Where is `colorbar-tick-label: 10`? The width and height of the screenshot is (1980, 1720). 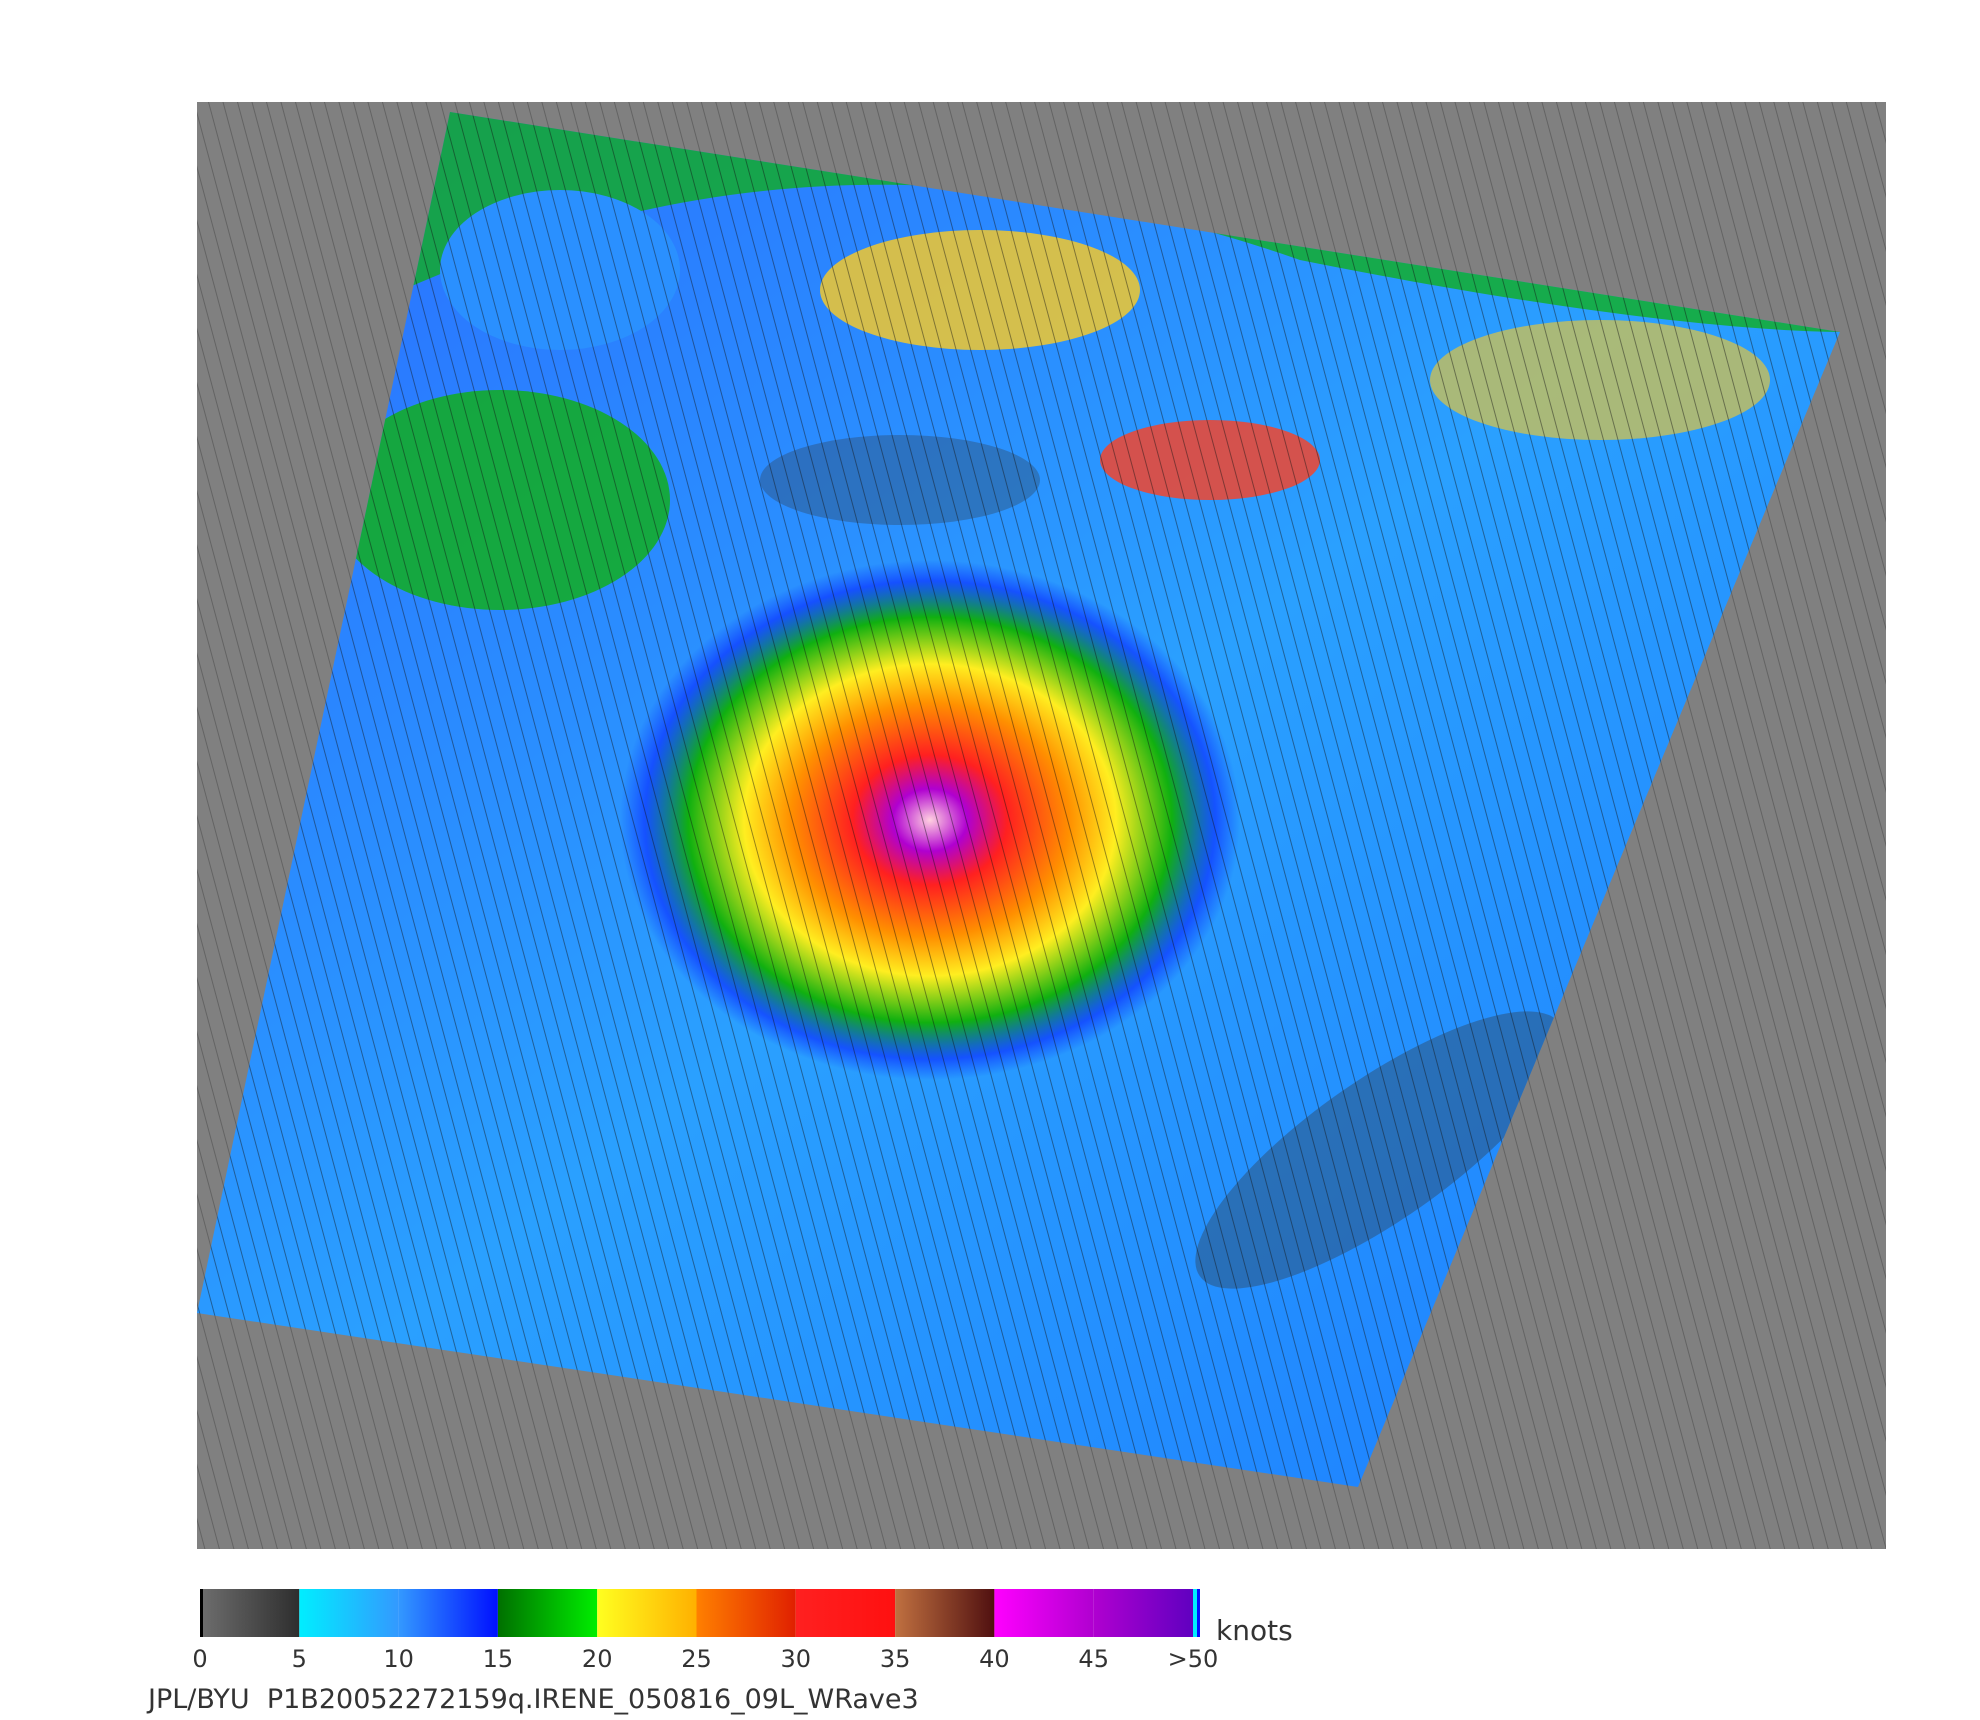
colorbar-tick-label: 10 is located at coordinates (398, 1659).